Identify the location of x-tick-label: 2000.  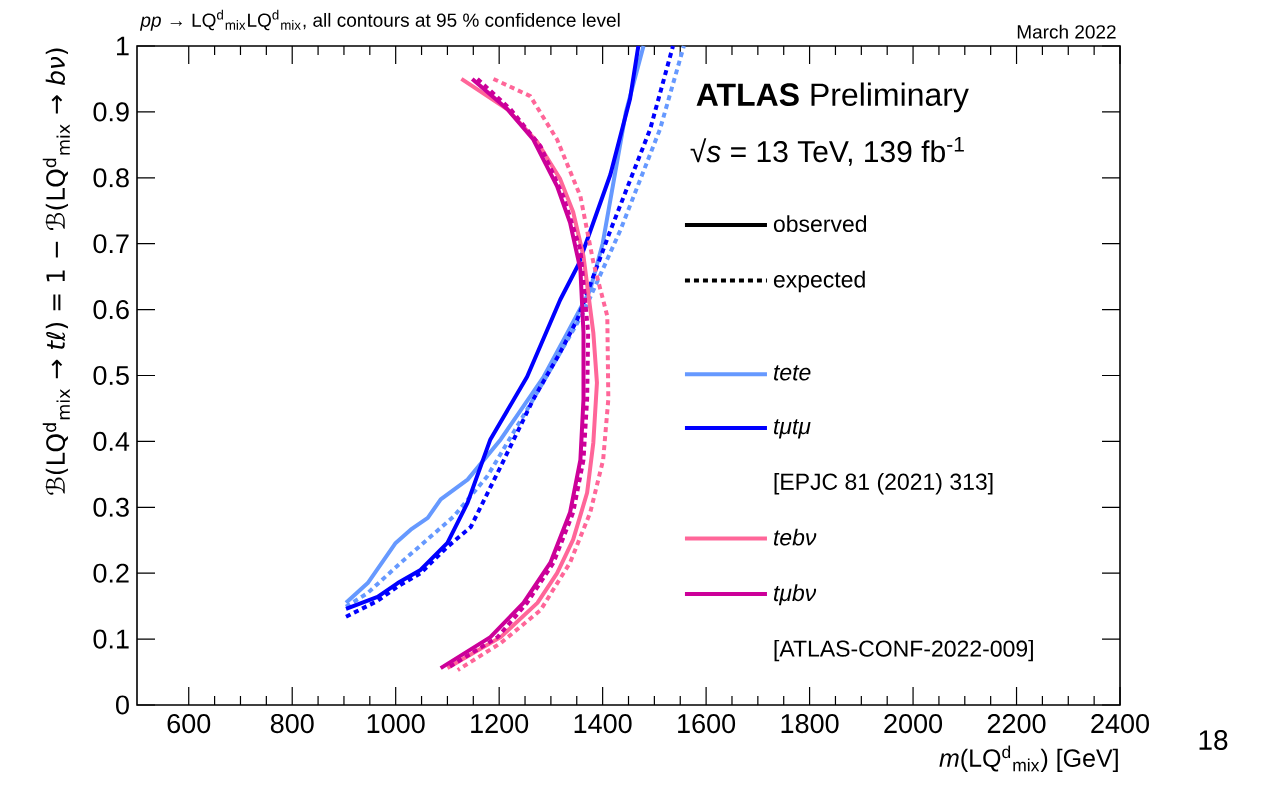
(913, 724).